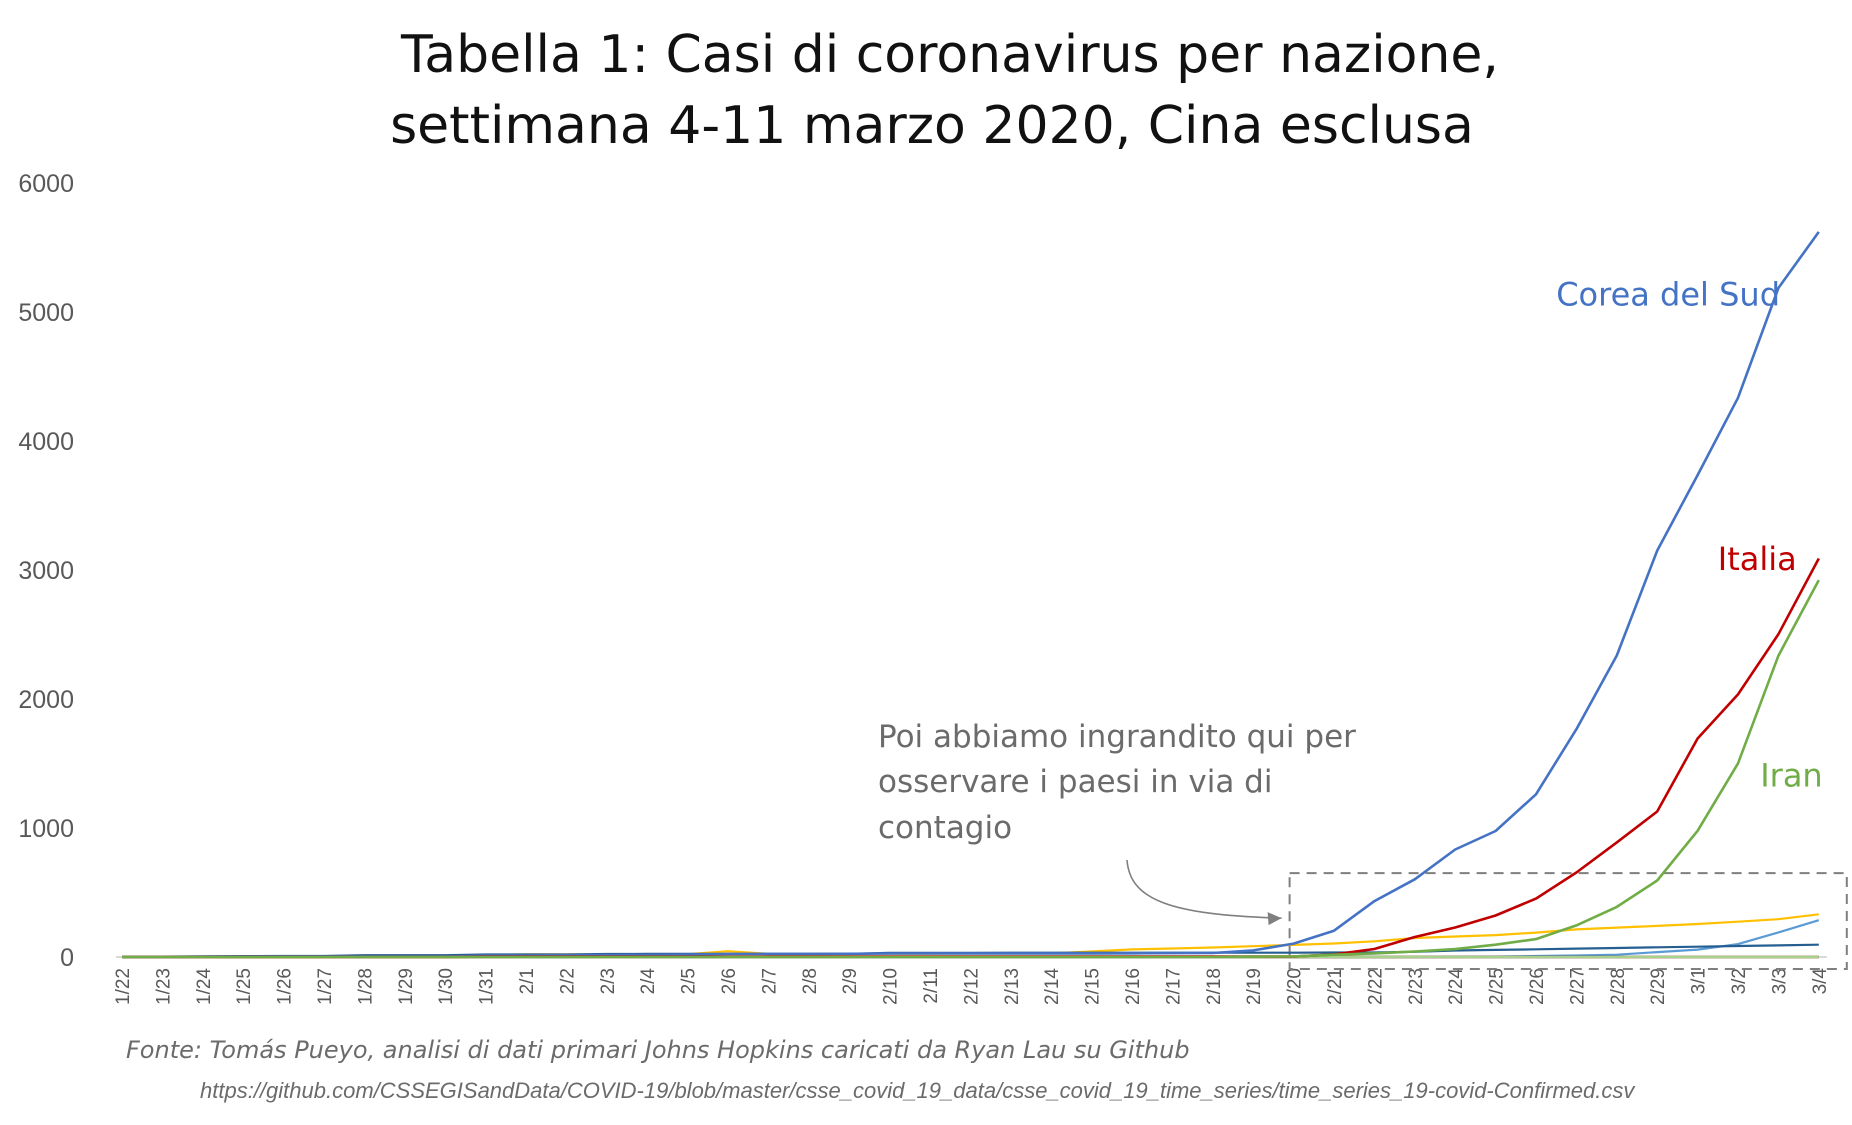  Describe the element at coordinates (487, 986) in the screenshot. I see `x-tick-label-9: 1/31` at that location.